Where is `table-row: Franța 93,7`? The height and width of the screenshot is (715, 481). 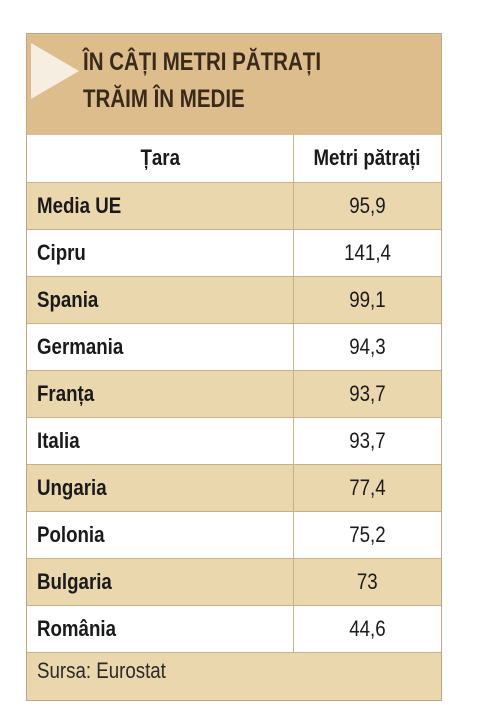
table-row: Franța 93,7 is located at coordinates (234, 394).